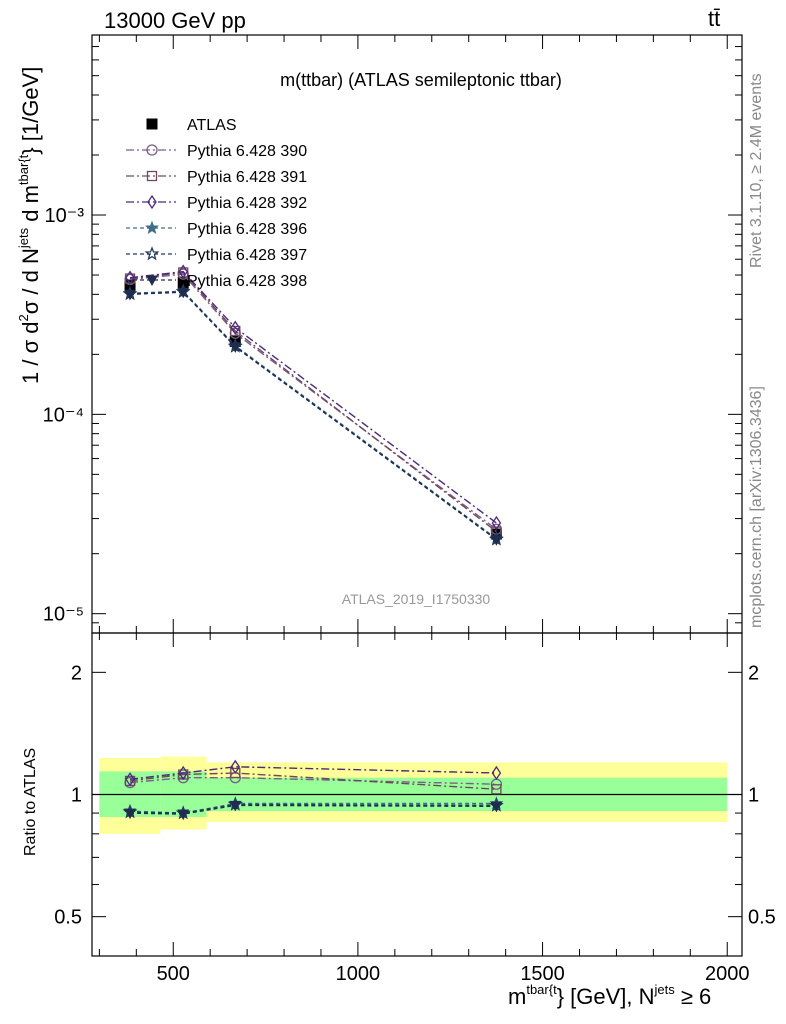 The image size is (786, 1024). Describe the element at coordinates (247, 255) in the screenshot. I see `legend-label-s397: Pythia 6.428 397` at that location.